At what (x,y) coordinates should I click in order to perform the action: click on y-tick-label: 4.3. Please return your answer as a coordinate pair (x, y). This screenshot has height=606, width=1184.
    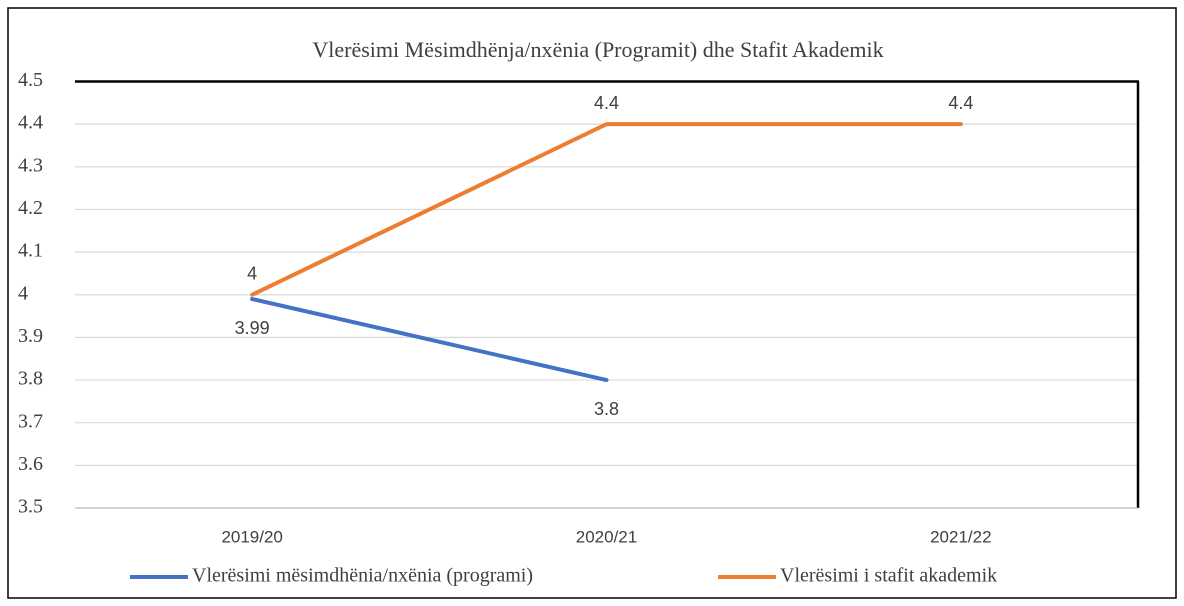
    Looking at the image, I should click on (30, 165).